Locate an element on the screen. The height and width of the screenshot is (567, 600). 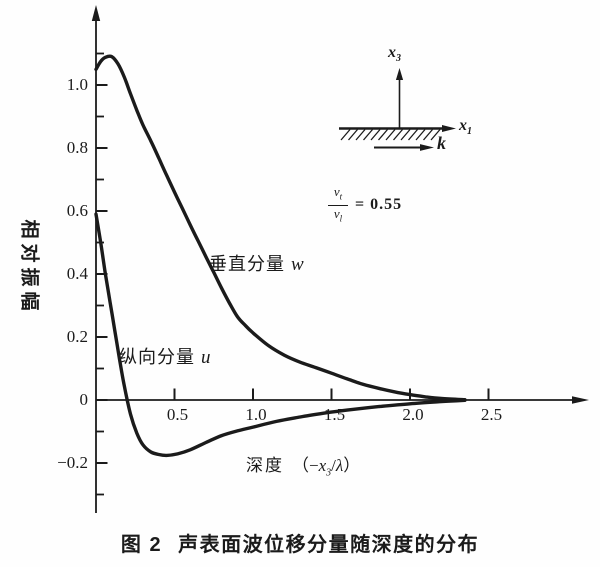
ratio-num-base: v is located at coordinates (336, 191).